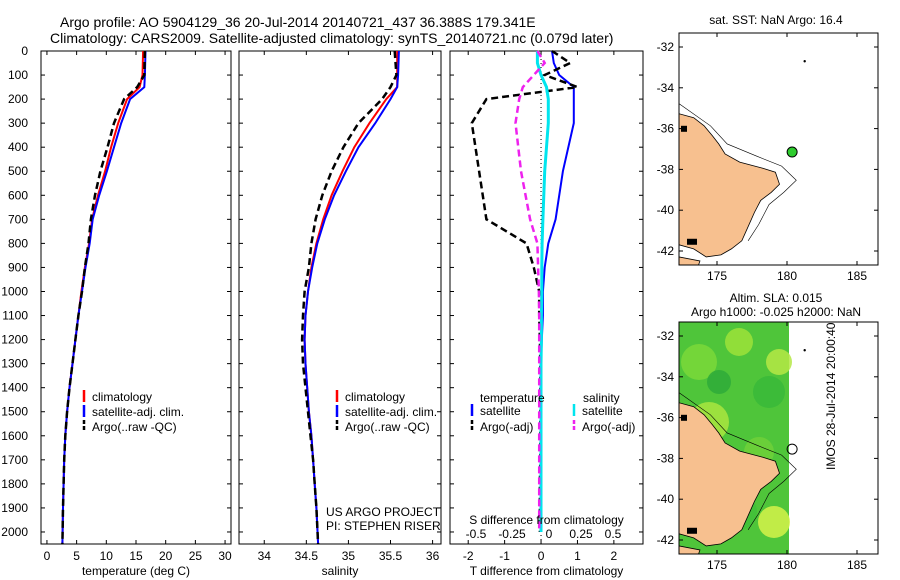 The height and width of the screenshot is (580, 900). What do you see at coordinates (136, 571) in the screenshot?
I see `x-axis-label: temperature (deg C)` at bounding box center [136, 571].